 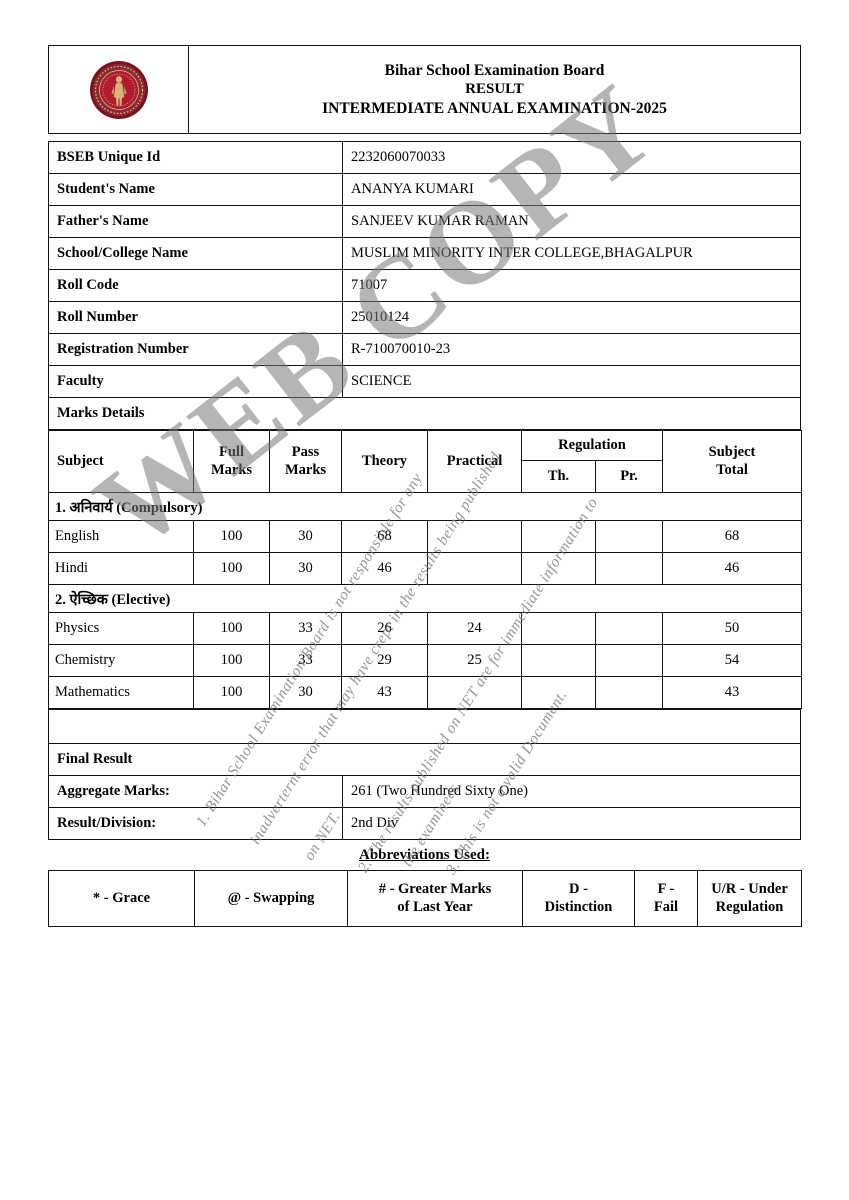 I want to click on table-row: Roll Number 25010124, so click(x=424, y=317).